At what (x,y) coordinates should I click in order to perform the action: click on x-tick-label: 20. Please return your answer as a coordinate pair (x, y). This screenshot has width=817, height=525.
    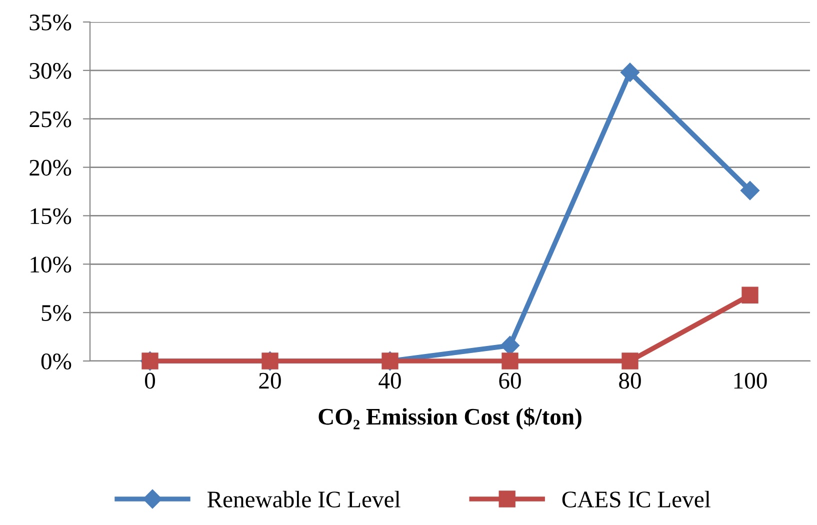
    Looking at the image, I should click on (270, 380).